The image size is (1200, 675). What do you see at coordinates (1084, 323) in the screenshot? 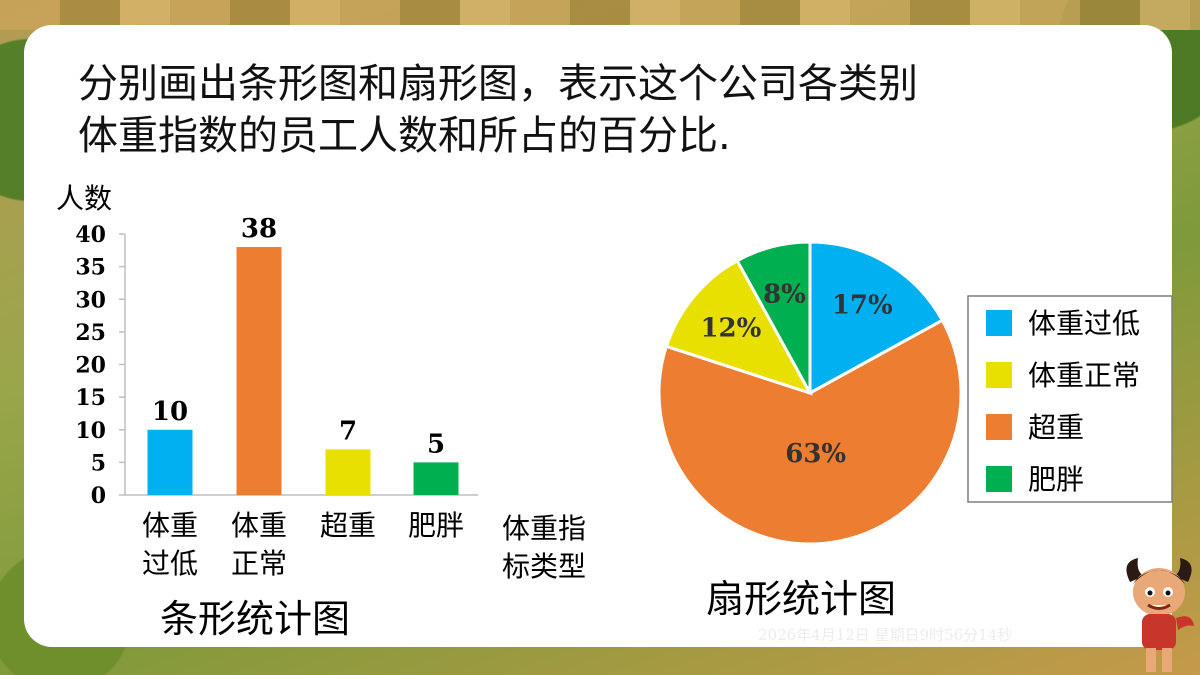
I see `legend-label: 体重过低` at bounding box center [1084, 323].